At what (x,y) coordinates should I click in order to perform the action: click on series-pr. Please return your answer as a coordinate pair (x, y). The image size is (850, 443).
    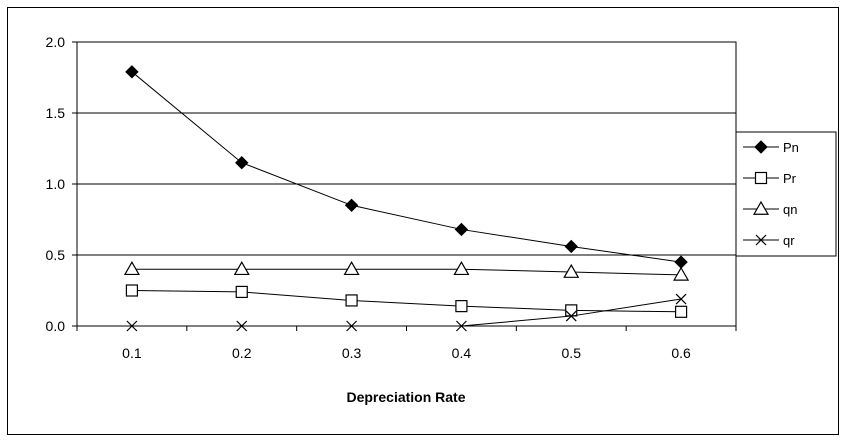
    Looking at the image, I should click on (406, 301).